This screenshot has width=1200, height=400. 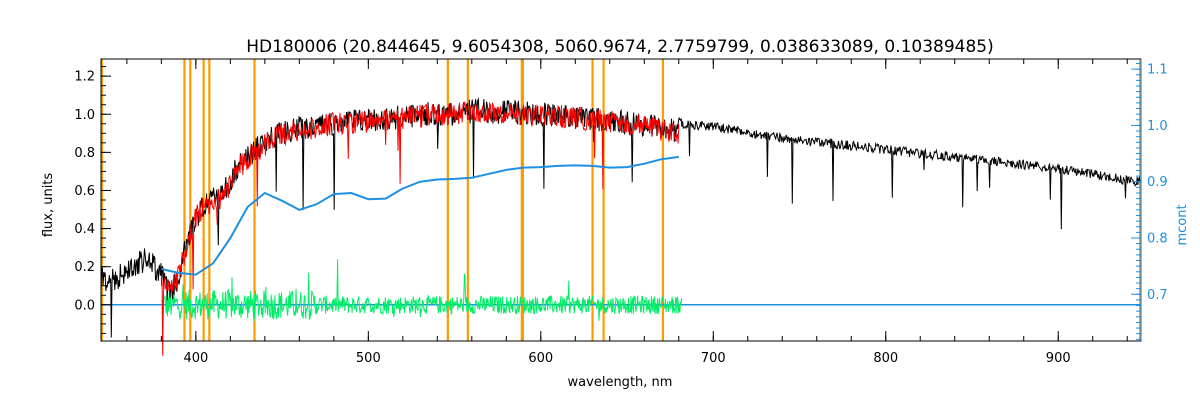 What do you see at coordinates (48, 205) in the screenshot?
I see `y-axis-label: flux, units` at bounding box center [48, 205].